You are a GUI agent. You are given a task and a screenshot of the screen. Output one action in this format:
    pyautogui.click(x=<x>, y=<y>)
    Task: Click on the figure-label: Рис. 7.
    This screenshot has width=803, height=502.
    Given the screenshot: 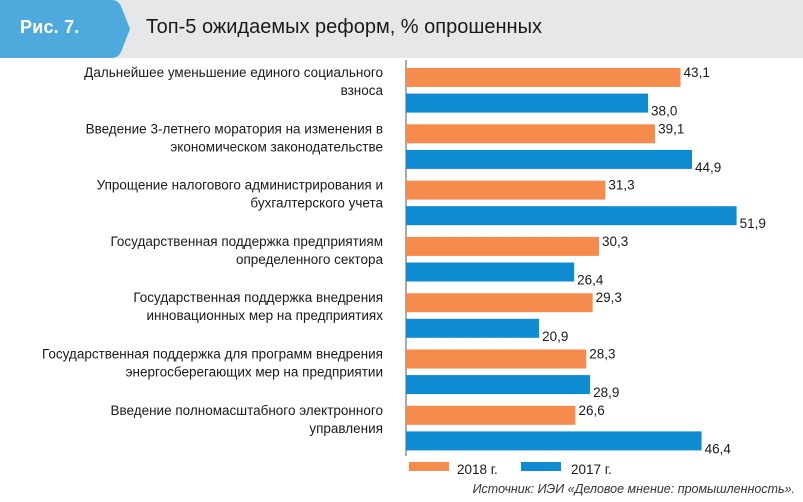 What is the action you would take?
    pyautogui.click(x=50, y=27)
    